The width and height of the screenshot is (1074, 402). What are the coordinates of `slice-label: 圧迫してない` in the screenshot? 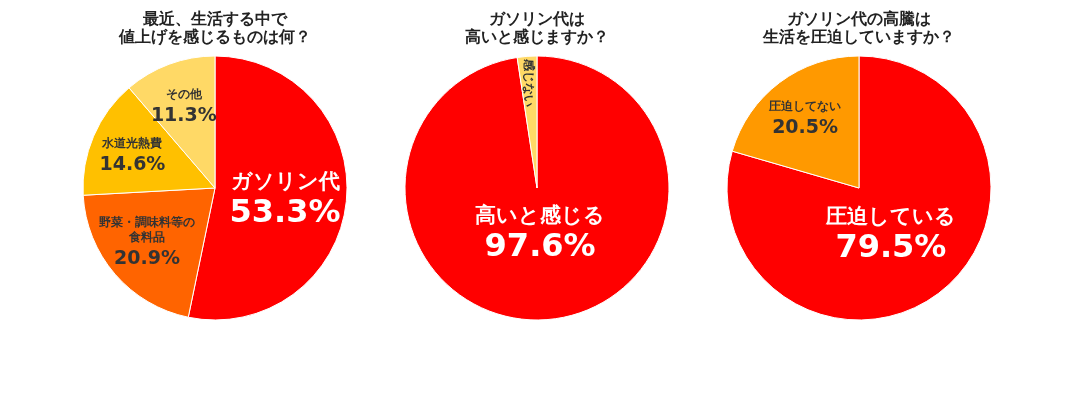 It's located at (805, 106).